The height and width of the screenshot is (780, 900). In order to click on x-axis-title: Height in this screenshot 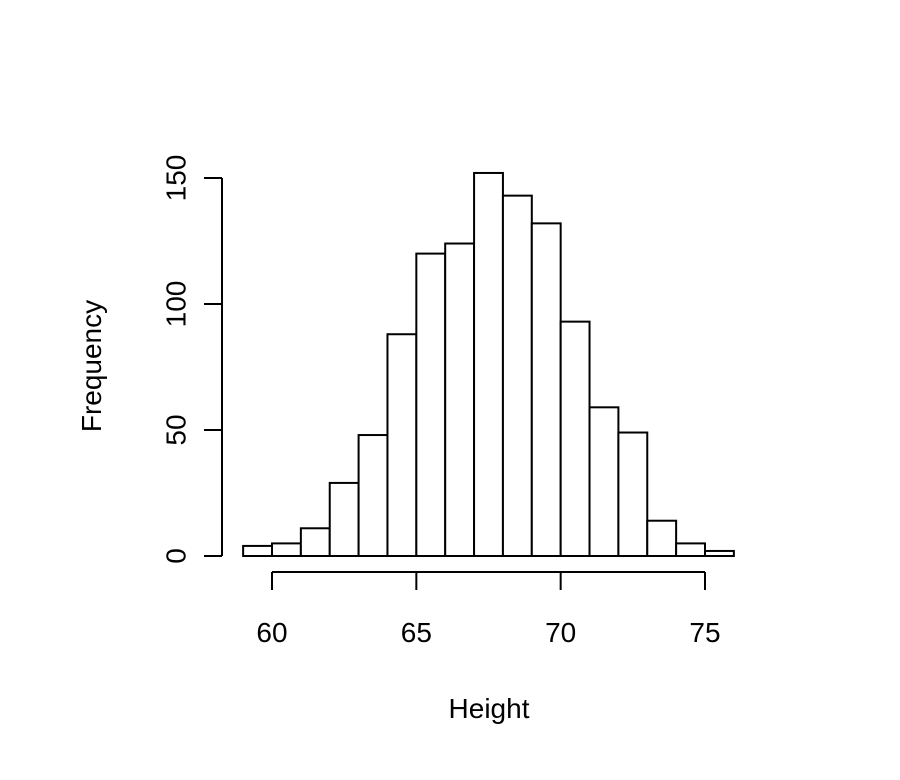, I will do `click(489, 708)`.